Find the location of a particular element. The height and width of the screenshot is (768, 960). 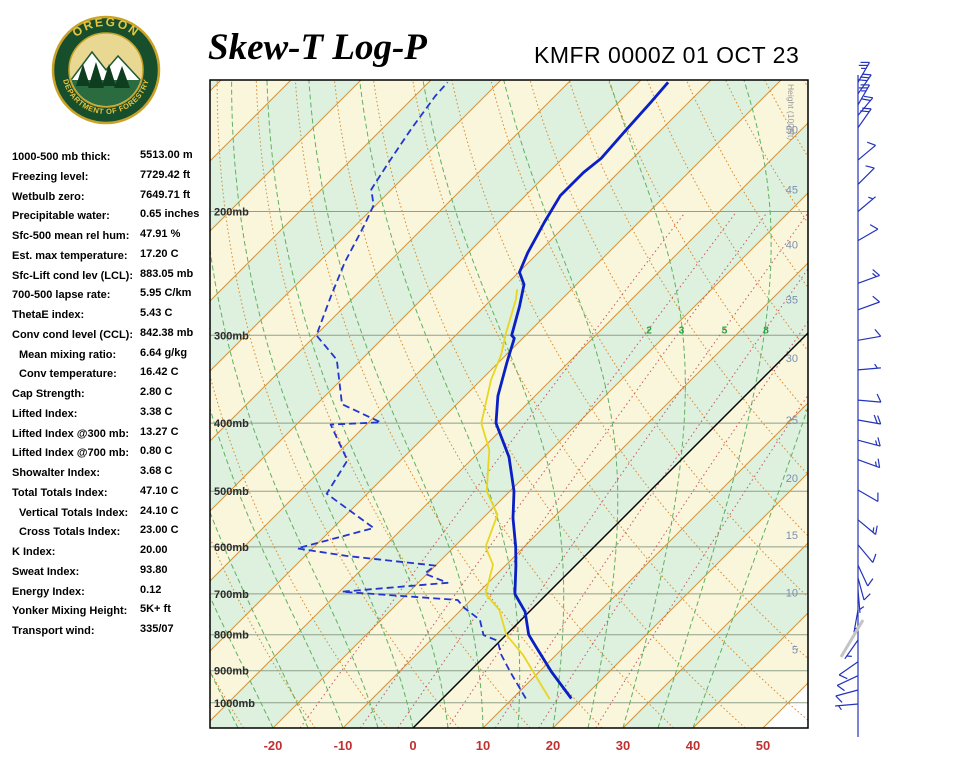

index-row: Precipitable water: 0.65 inches is located at coordinates (111, 215).